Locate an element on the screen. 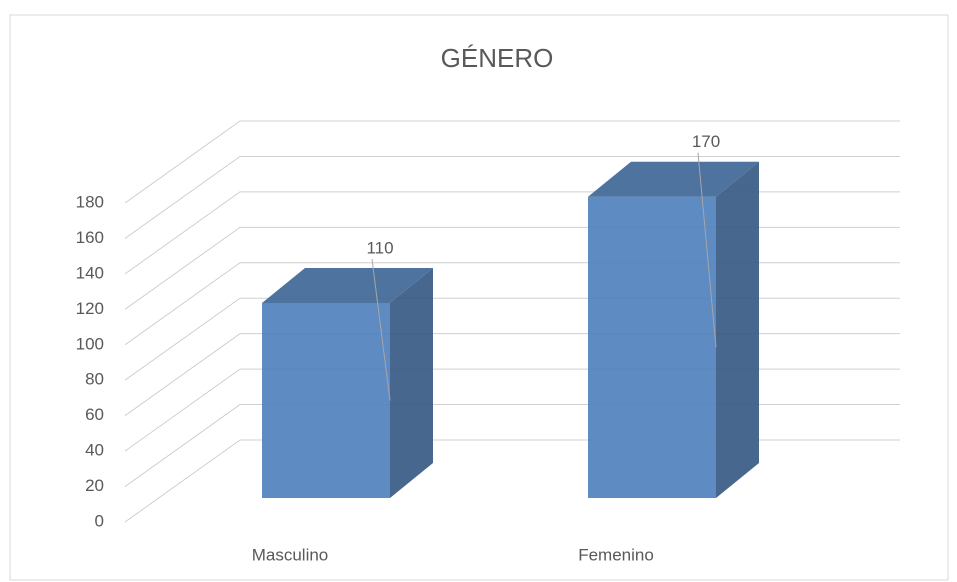  chart-title: GÉNERO is located at coordinates (497, 58).